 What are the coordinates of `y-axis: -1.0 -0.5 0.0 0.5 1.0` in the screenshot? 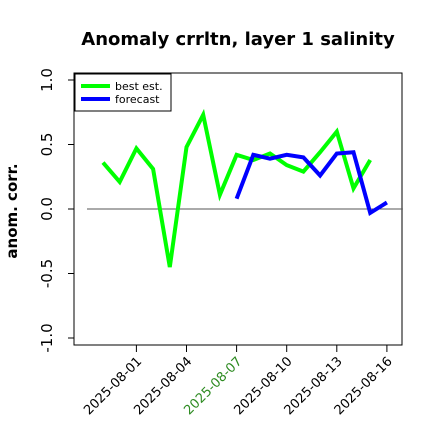 It's located at (56, 210).